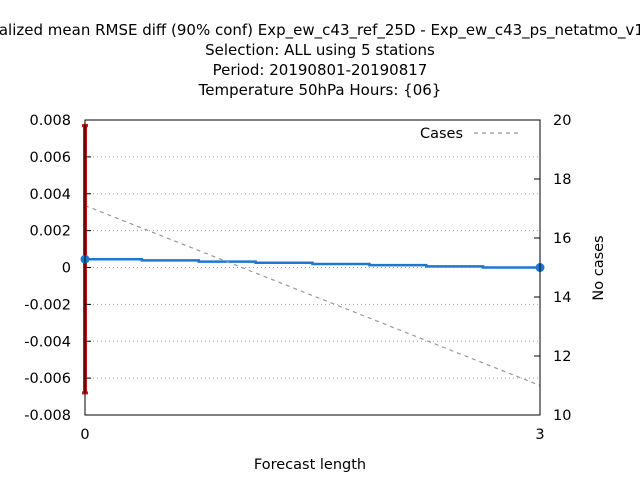 The width and height of the screenshot is (640, 480). Describe the element at coordinates (310, 465) in the screenshot. I see `x-axis-label: Forecast length` at that location.